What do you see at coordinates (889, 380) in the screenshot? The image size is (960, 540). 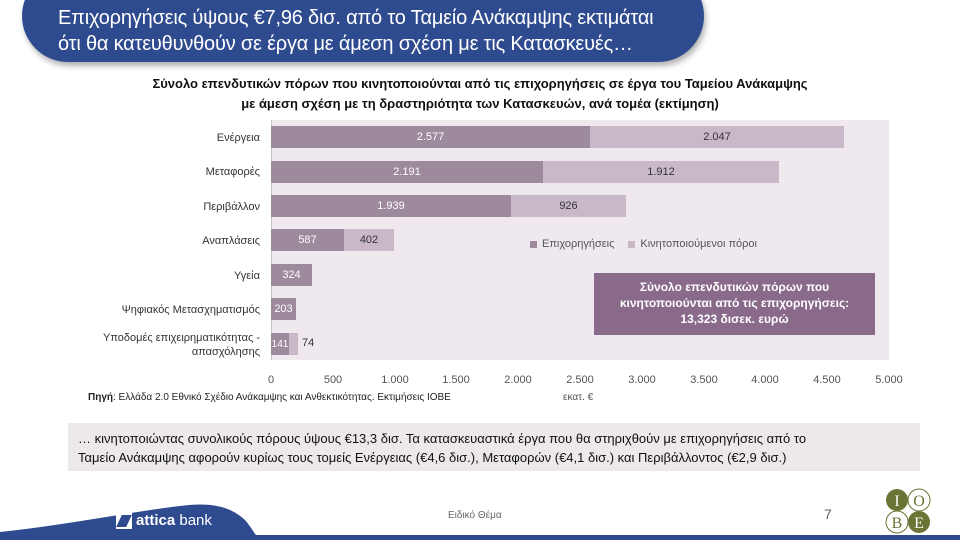 I see `x-tick: 5.000` at bounding box center [889, 380].